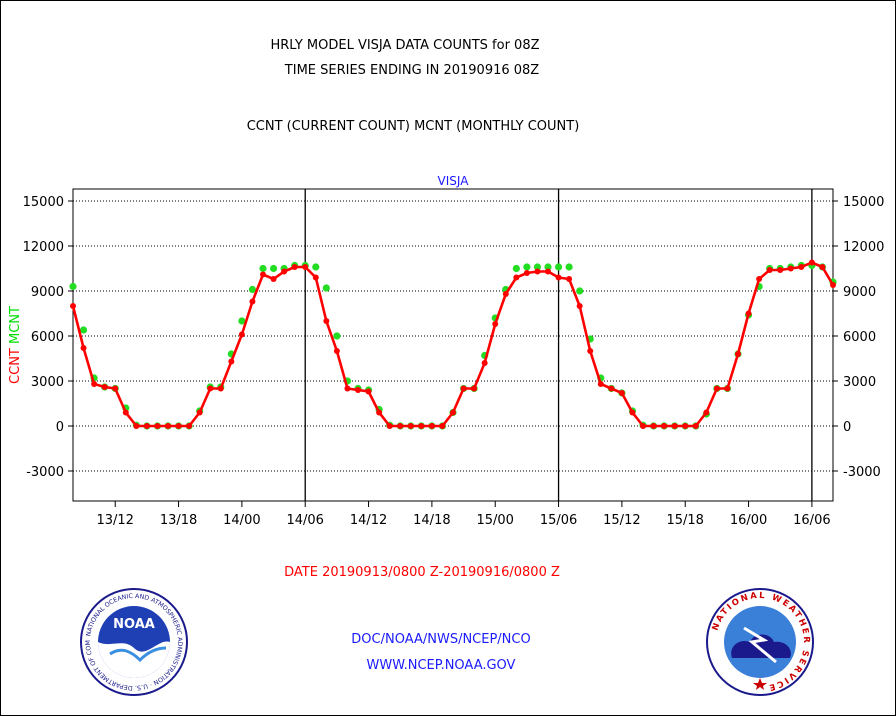 This screenshot has height=716, width=896. What do you see at coordinates (15, 366) in the screenshot?
I see `y-axis-label-ccnt: CCNT` at bounding box center [15, 366].